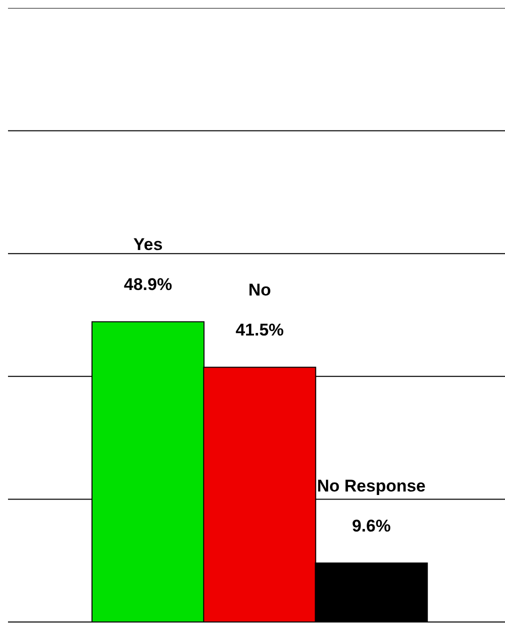 The image size is (505, 628). I want to click on x-tick-label: No Response, so click(371, 486).